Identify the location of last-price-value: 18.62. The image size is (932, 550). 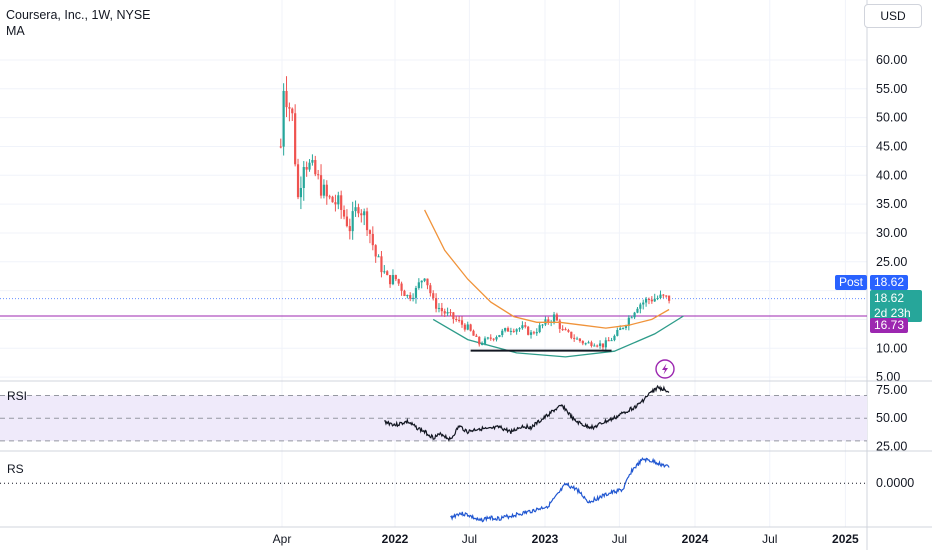
(889, 298).